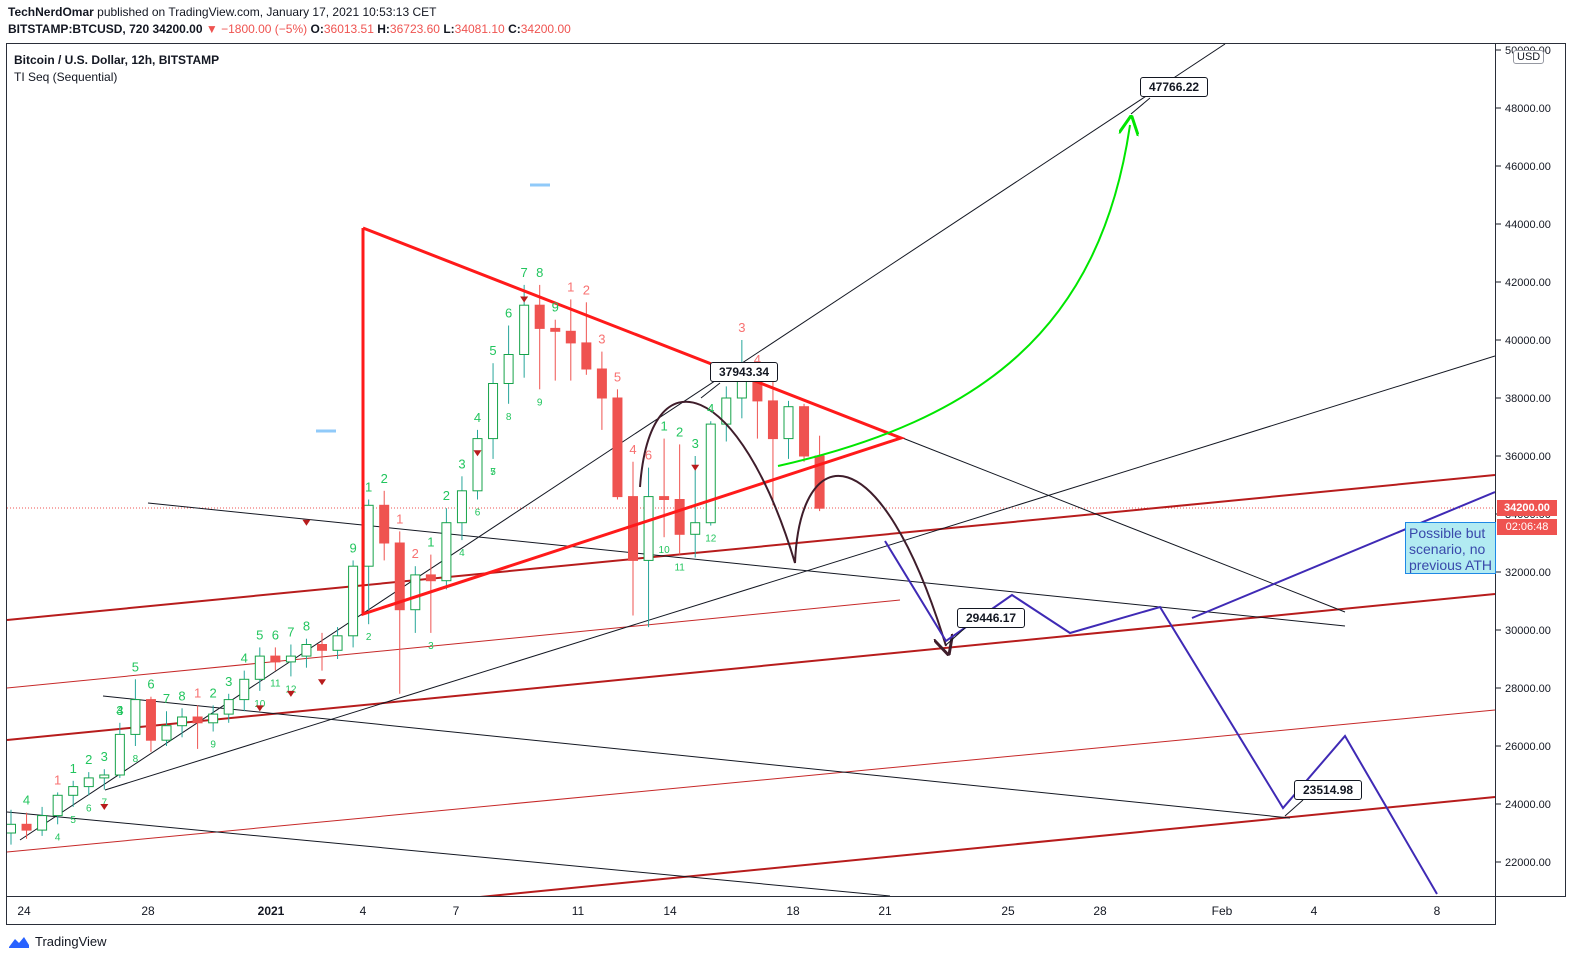 This screenshot has height=969, width=1580. I want to click on currency-badge: USD, so click(1529, 57).